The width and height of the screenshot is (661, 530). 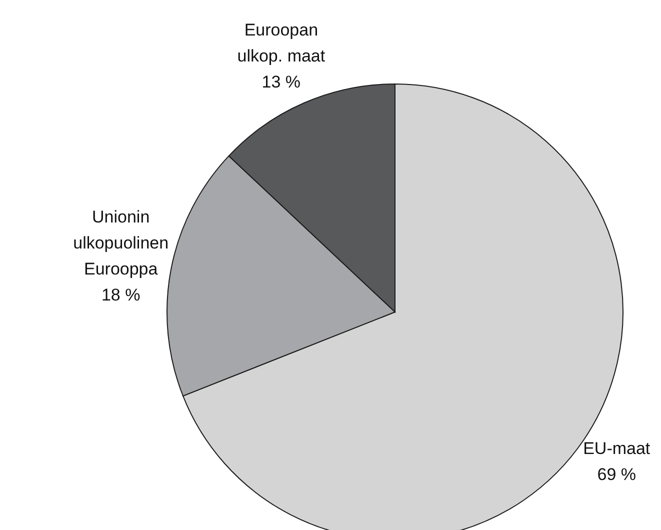 What do you see at coordinates (120, 294) in the screenshot?
I see `data-label: 18 %` at bounding box center [120, 294].